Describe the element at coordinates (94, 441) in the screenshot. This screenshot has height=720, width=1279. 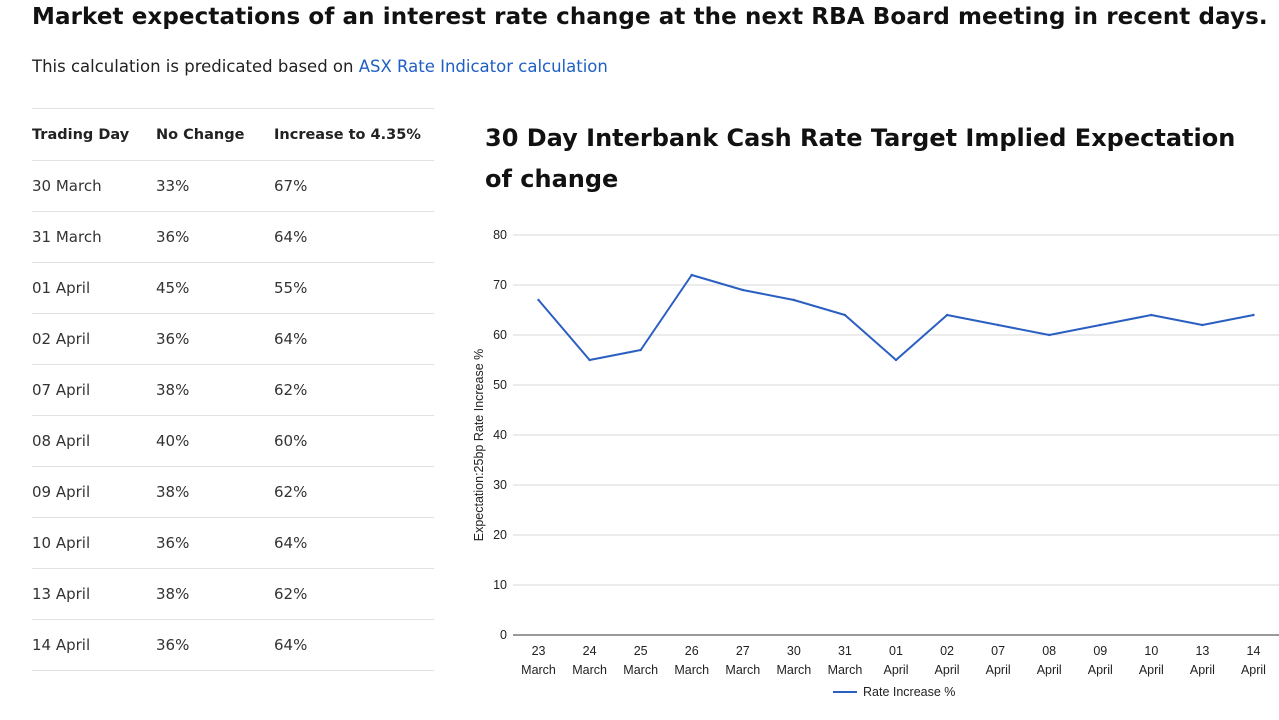
I see `table-cell: 08 April` at that location.